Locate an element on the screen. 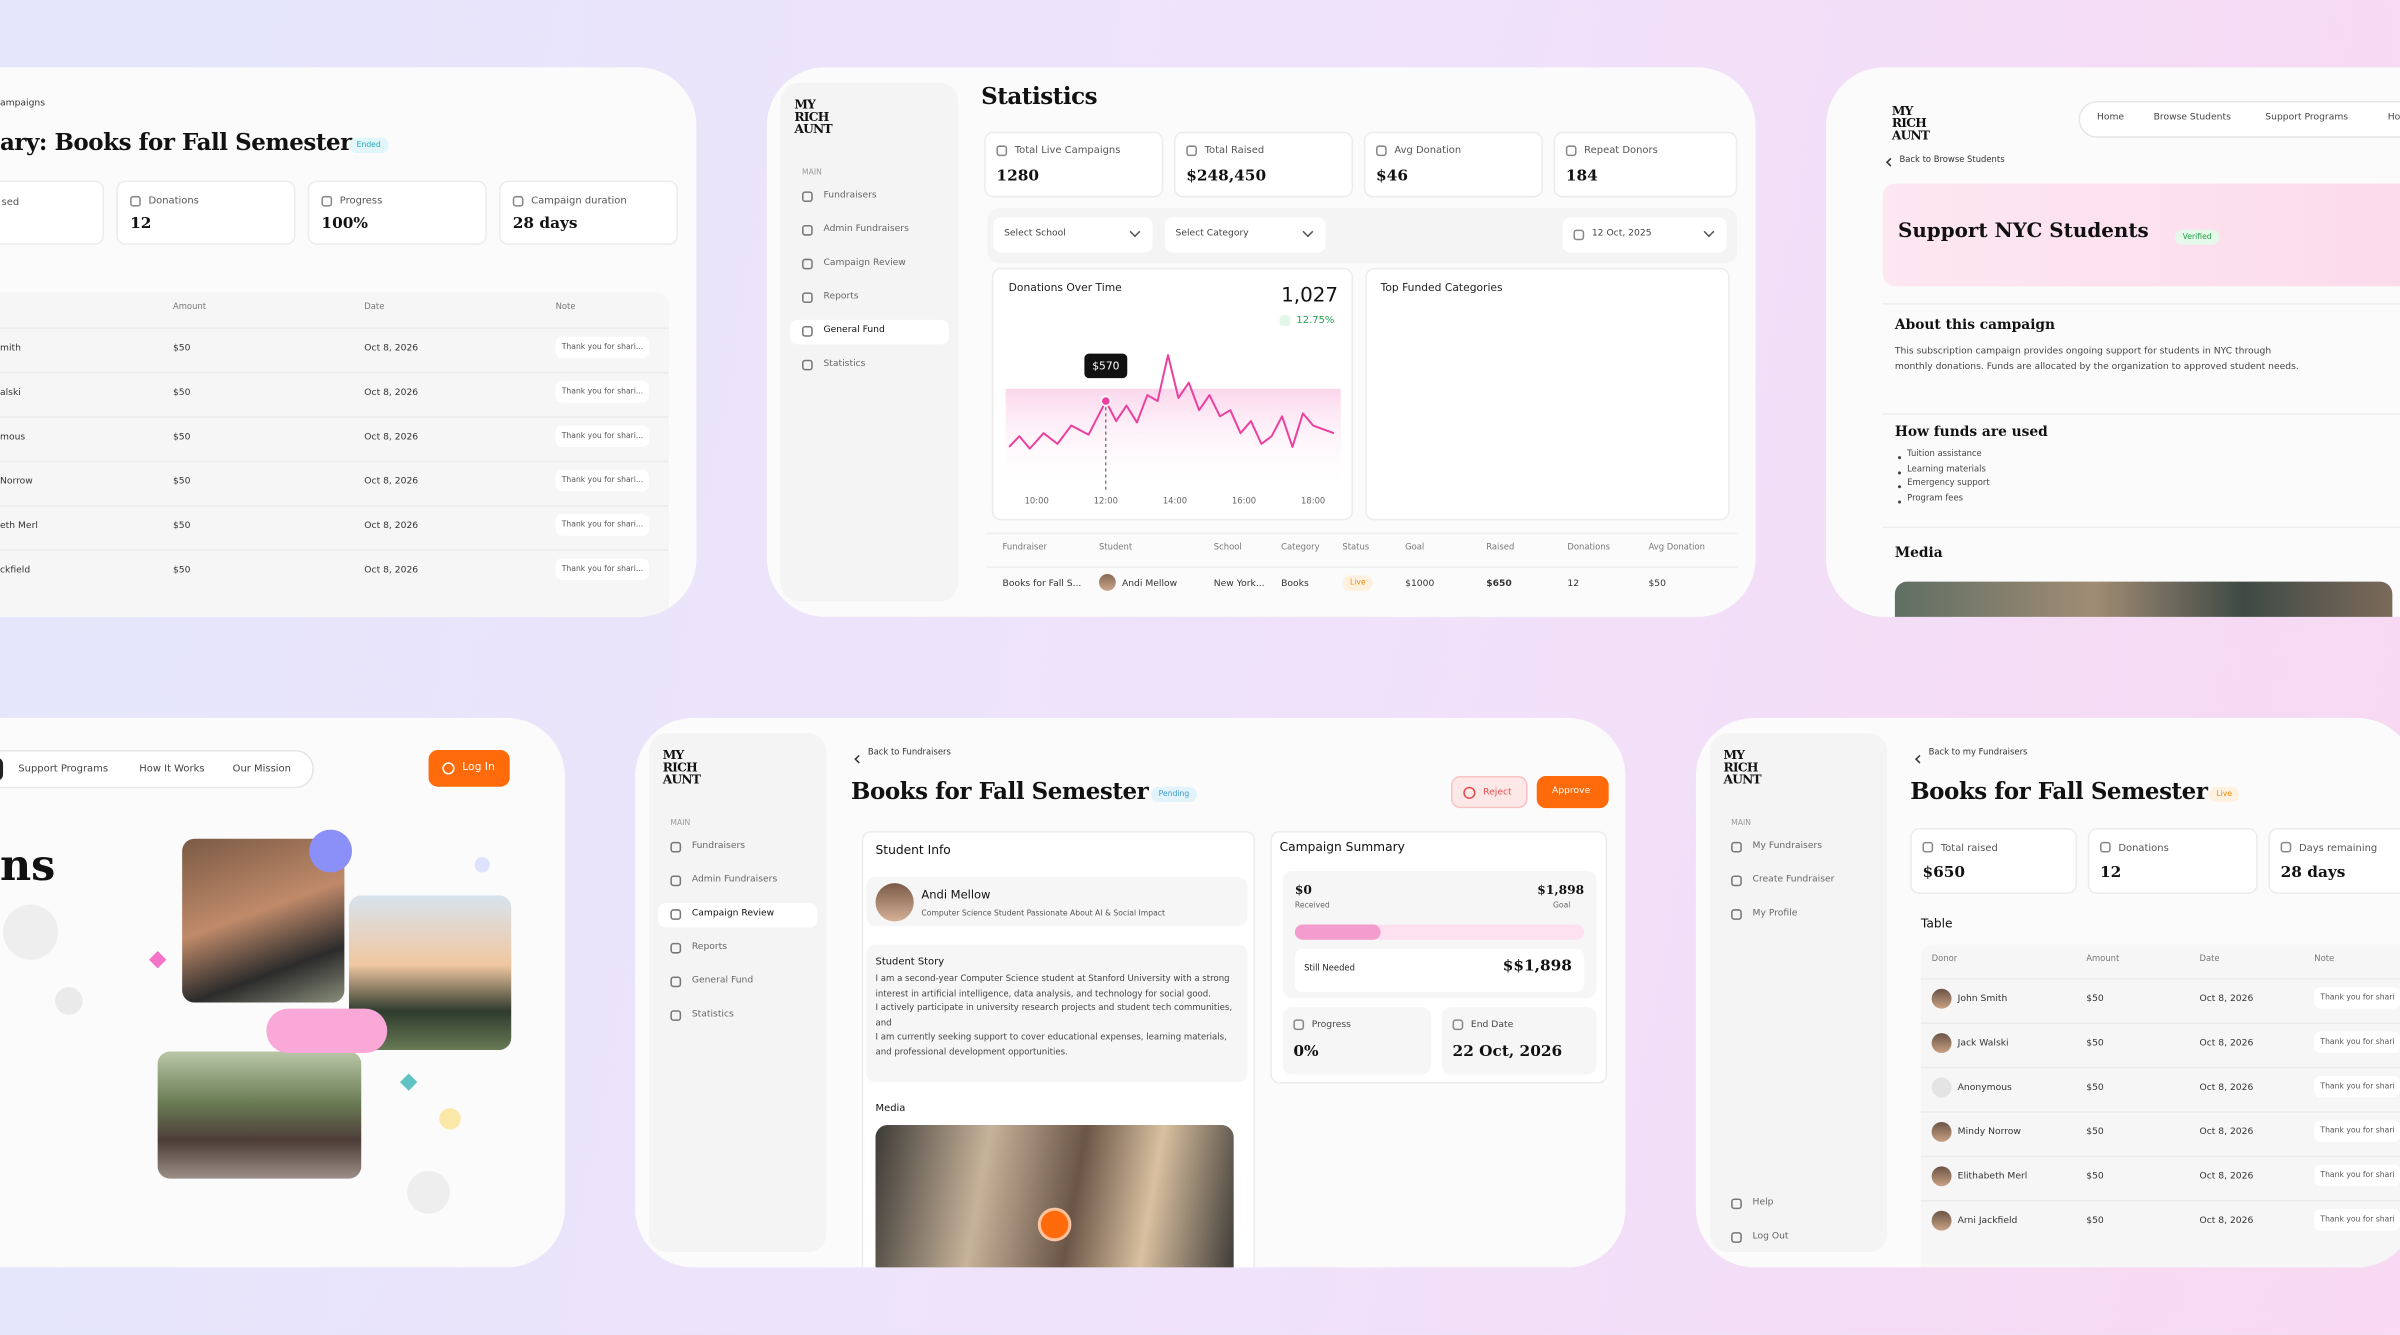 This screenshot has width=2400, height=1335. x-tick-label: 18:00 is located at coordinates (1313, 501).